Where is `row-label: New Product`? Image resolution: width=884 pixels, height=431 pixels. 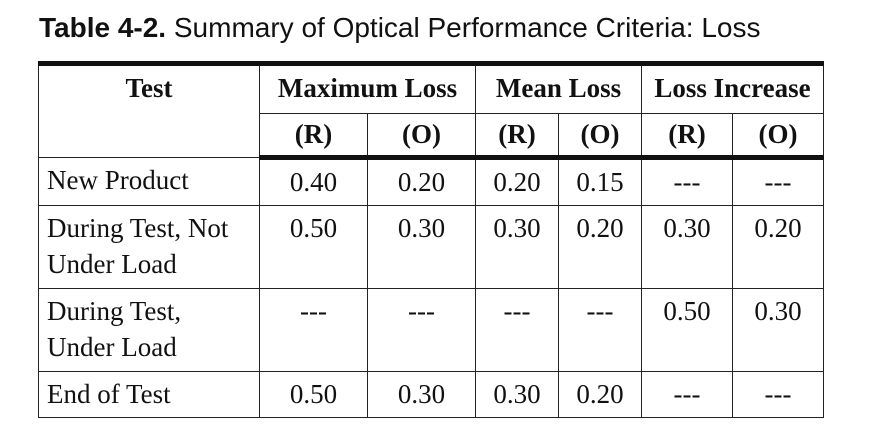 row-label: New Product is located at coordinates (149, 181).